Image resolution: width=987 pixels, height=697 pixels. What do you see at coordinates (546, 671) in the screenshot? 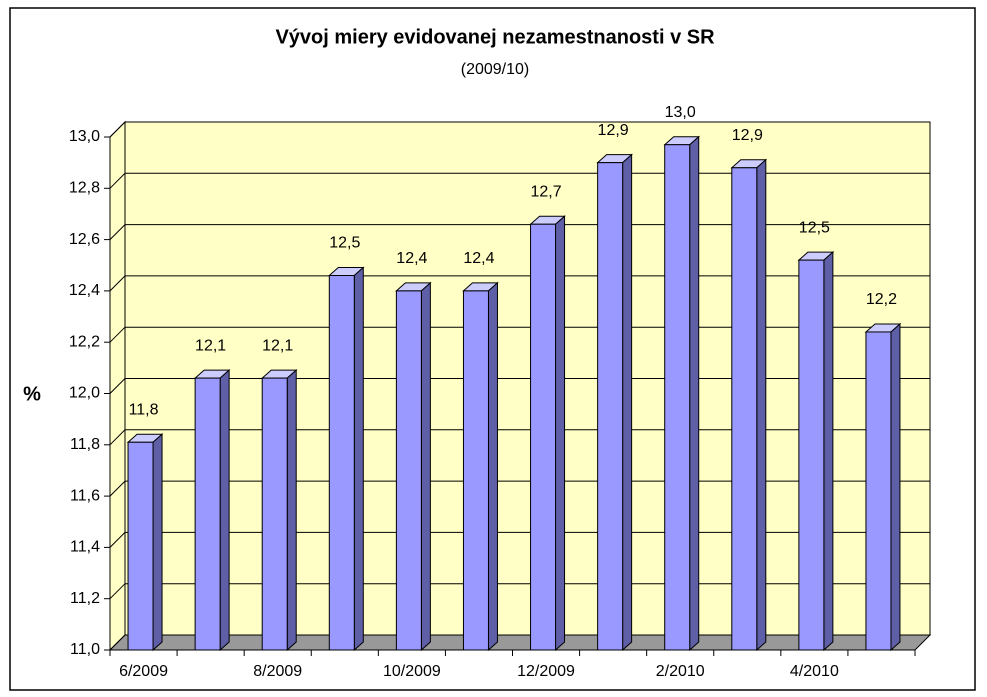
I see `x-tick-label: 12/2009` at bounding box center [546, 671].